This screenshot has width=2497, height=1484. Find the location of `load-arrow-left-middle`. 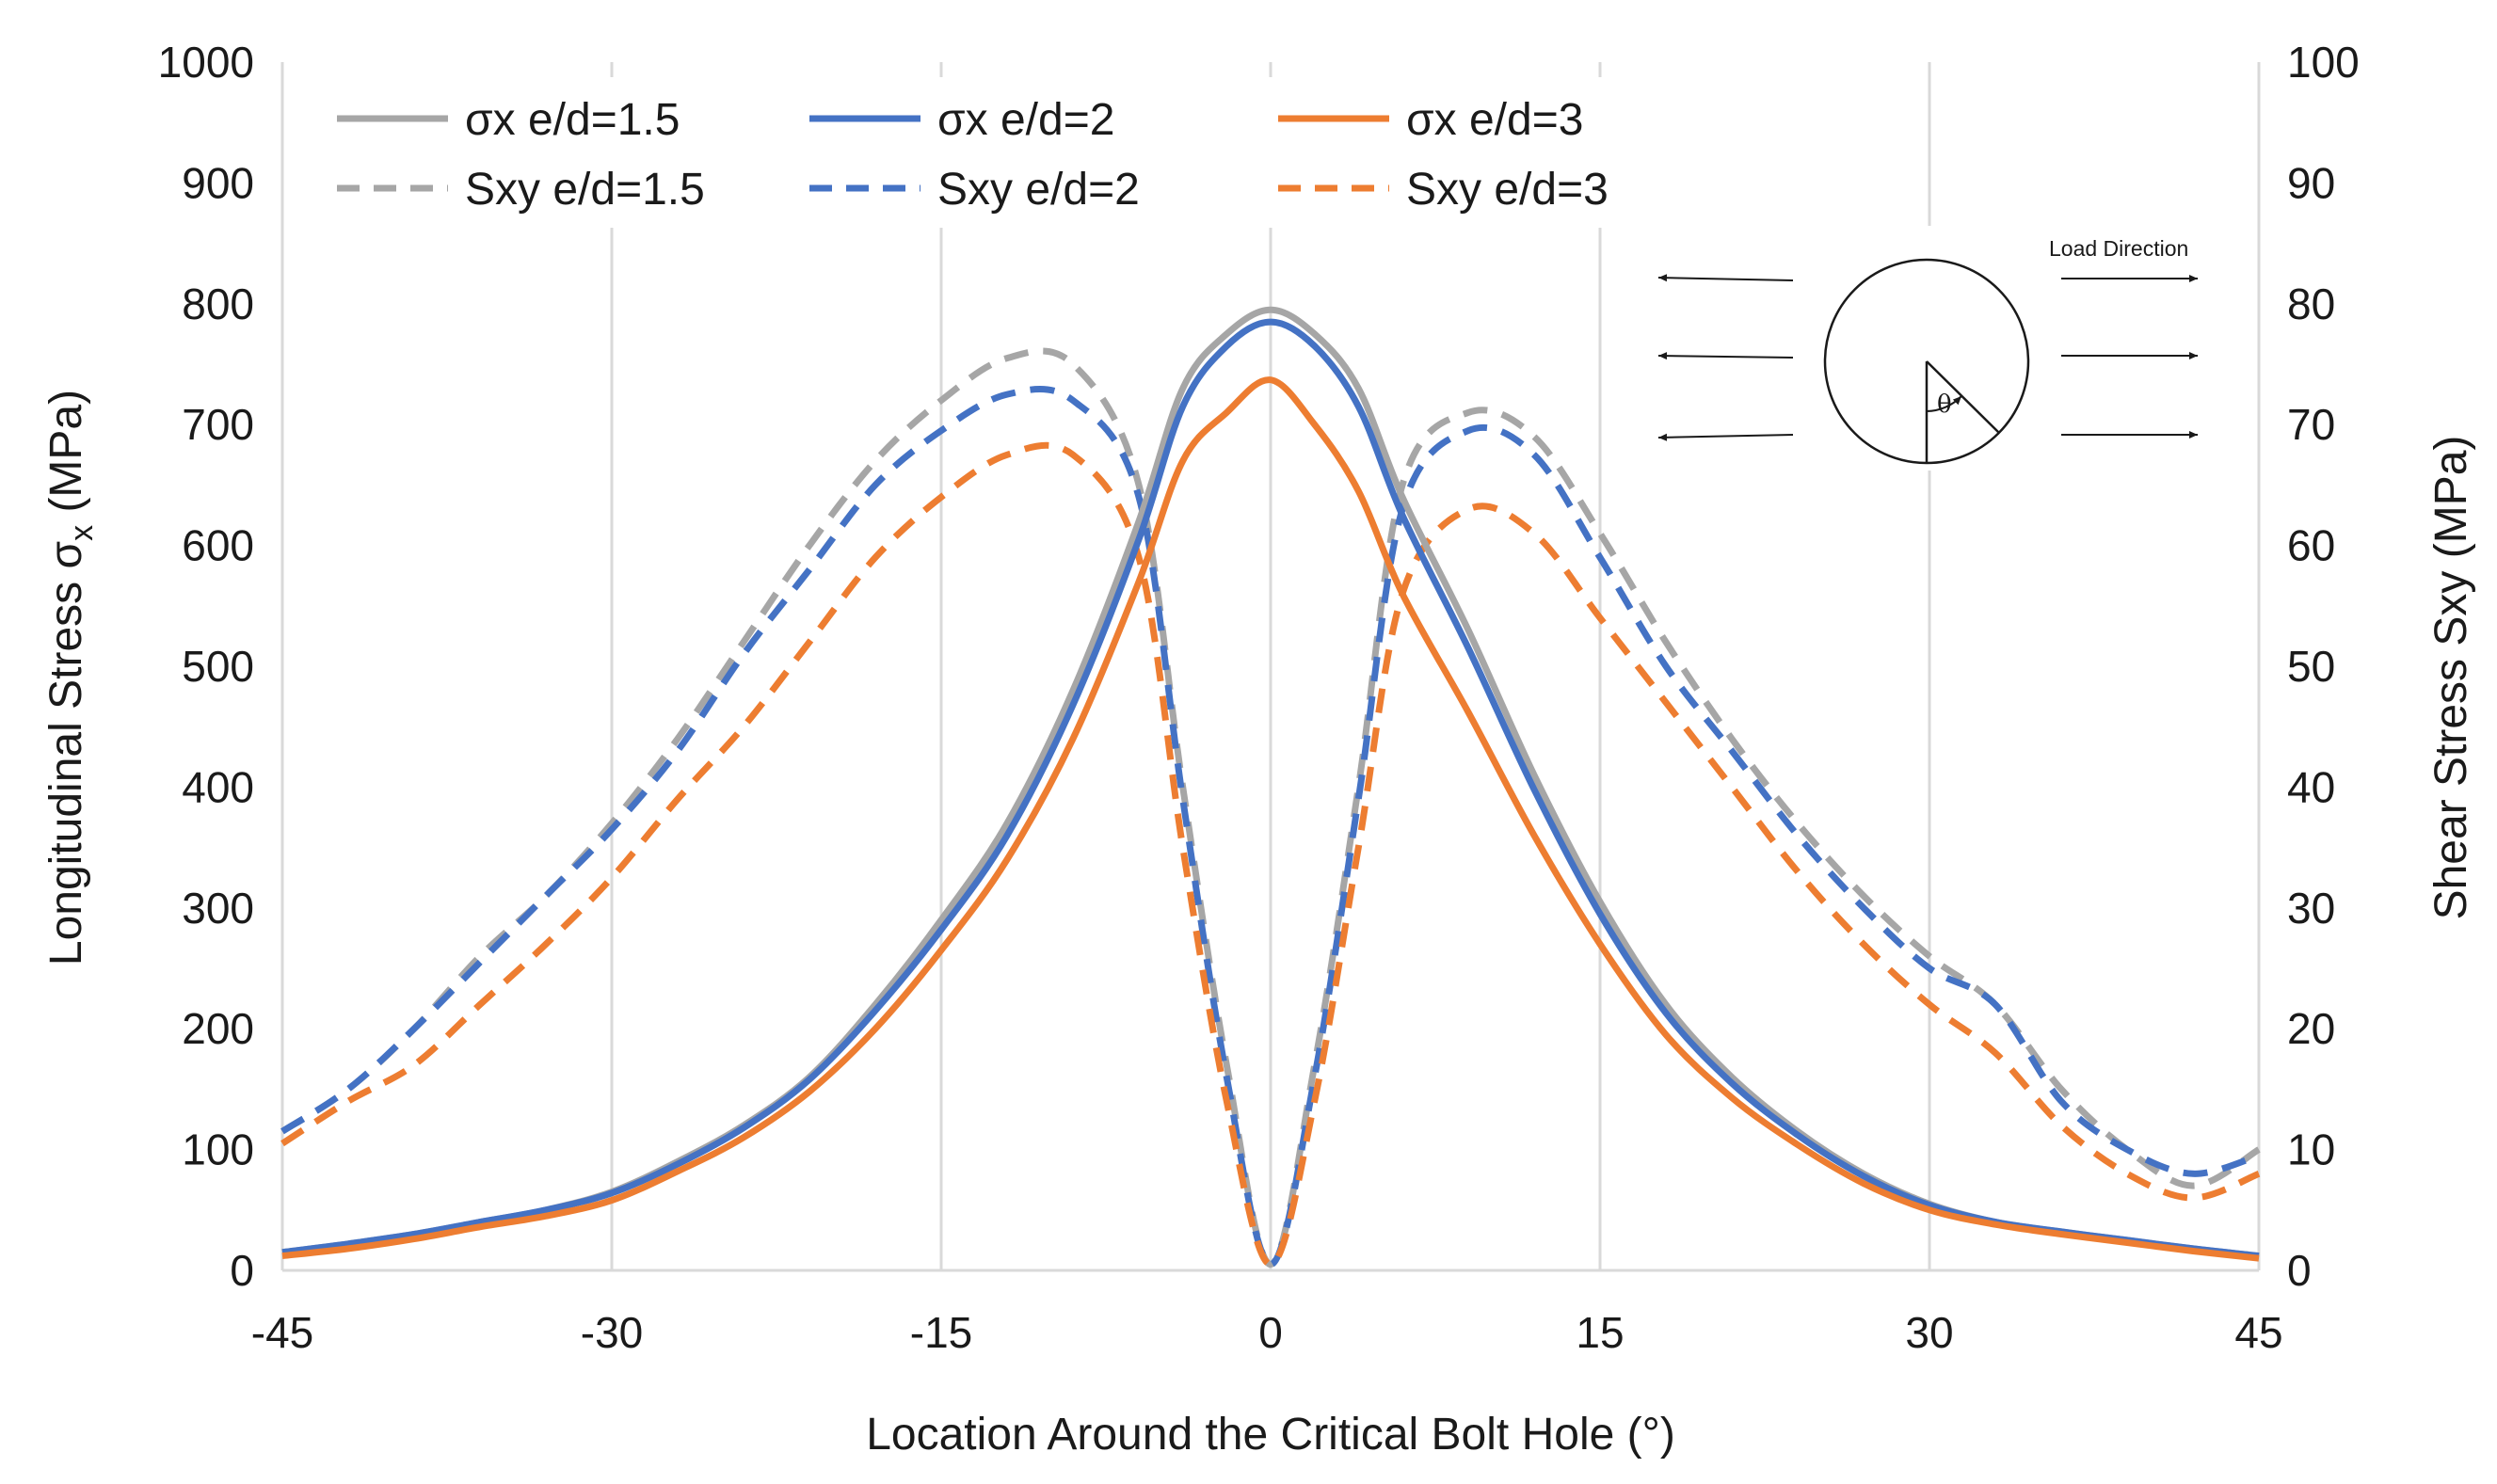

load-arrow-left-middle is located at coordinates (1725, 356).